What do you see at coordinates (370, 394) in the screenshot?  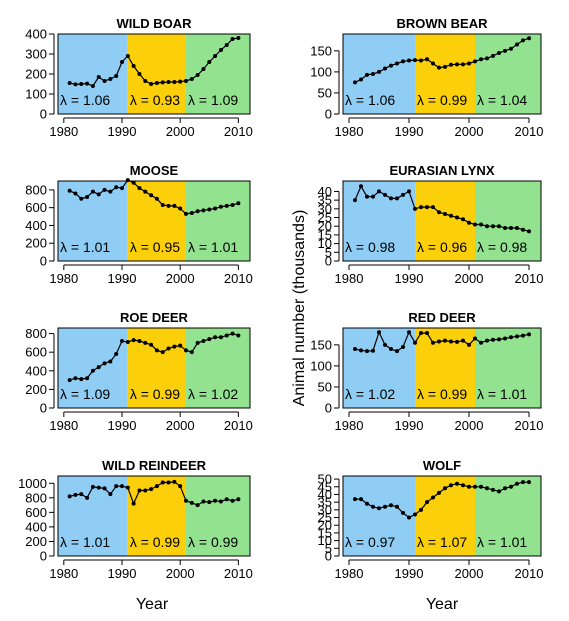 I see `lambda-label: λ = 1.02` at bounding box center [370, 394].